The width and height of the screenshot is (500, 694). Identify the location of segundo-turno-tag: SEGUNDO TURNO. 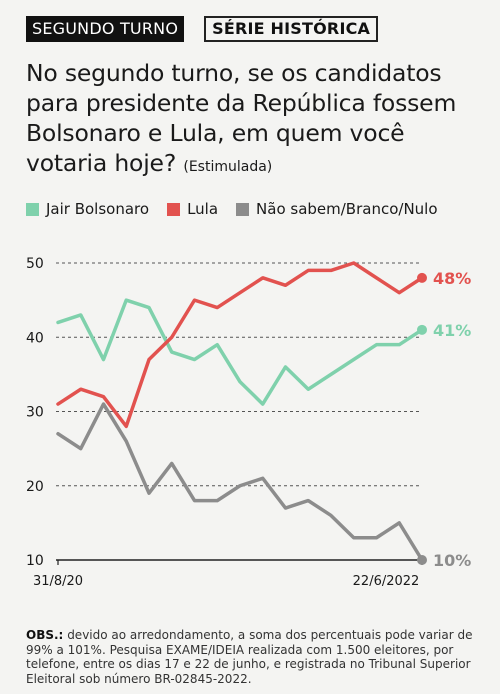
(105, 29).